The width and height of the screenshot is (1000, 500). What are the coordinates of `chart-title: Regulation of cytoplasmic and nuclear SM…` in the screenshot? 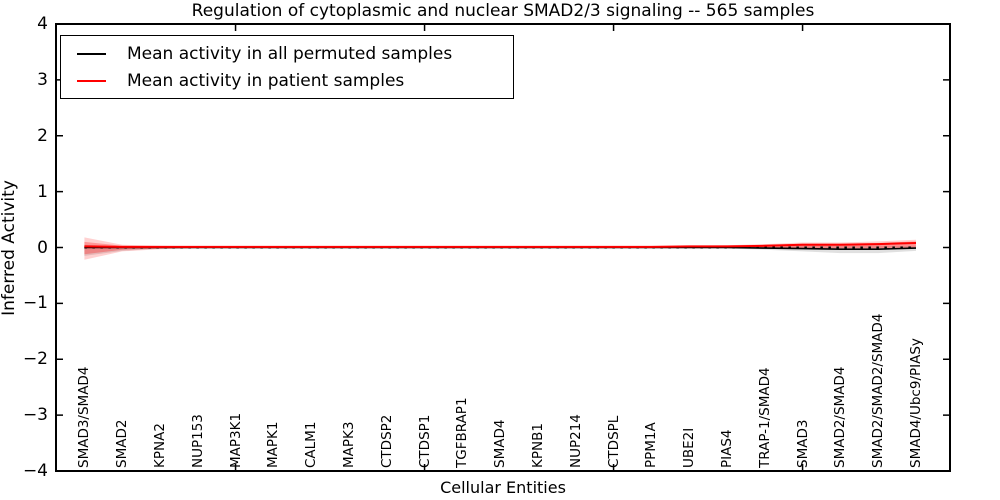 It's located at (503, 11).